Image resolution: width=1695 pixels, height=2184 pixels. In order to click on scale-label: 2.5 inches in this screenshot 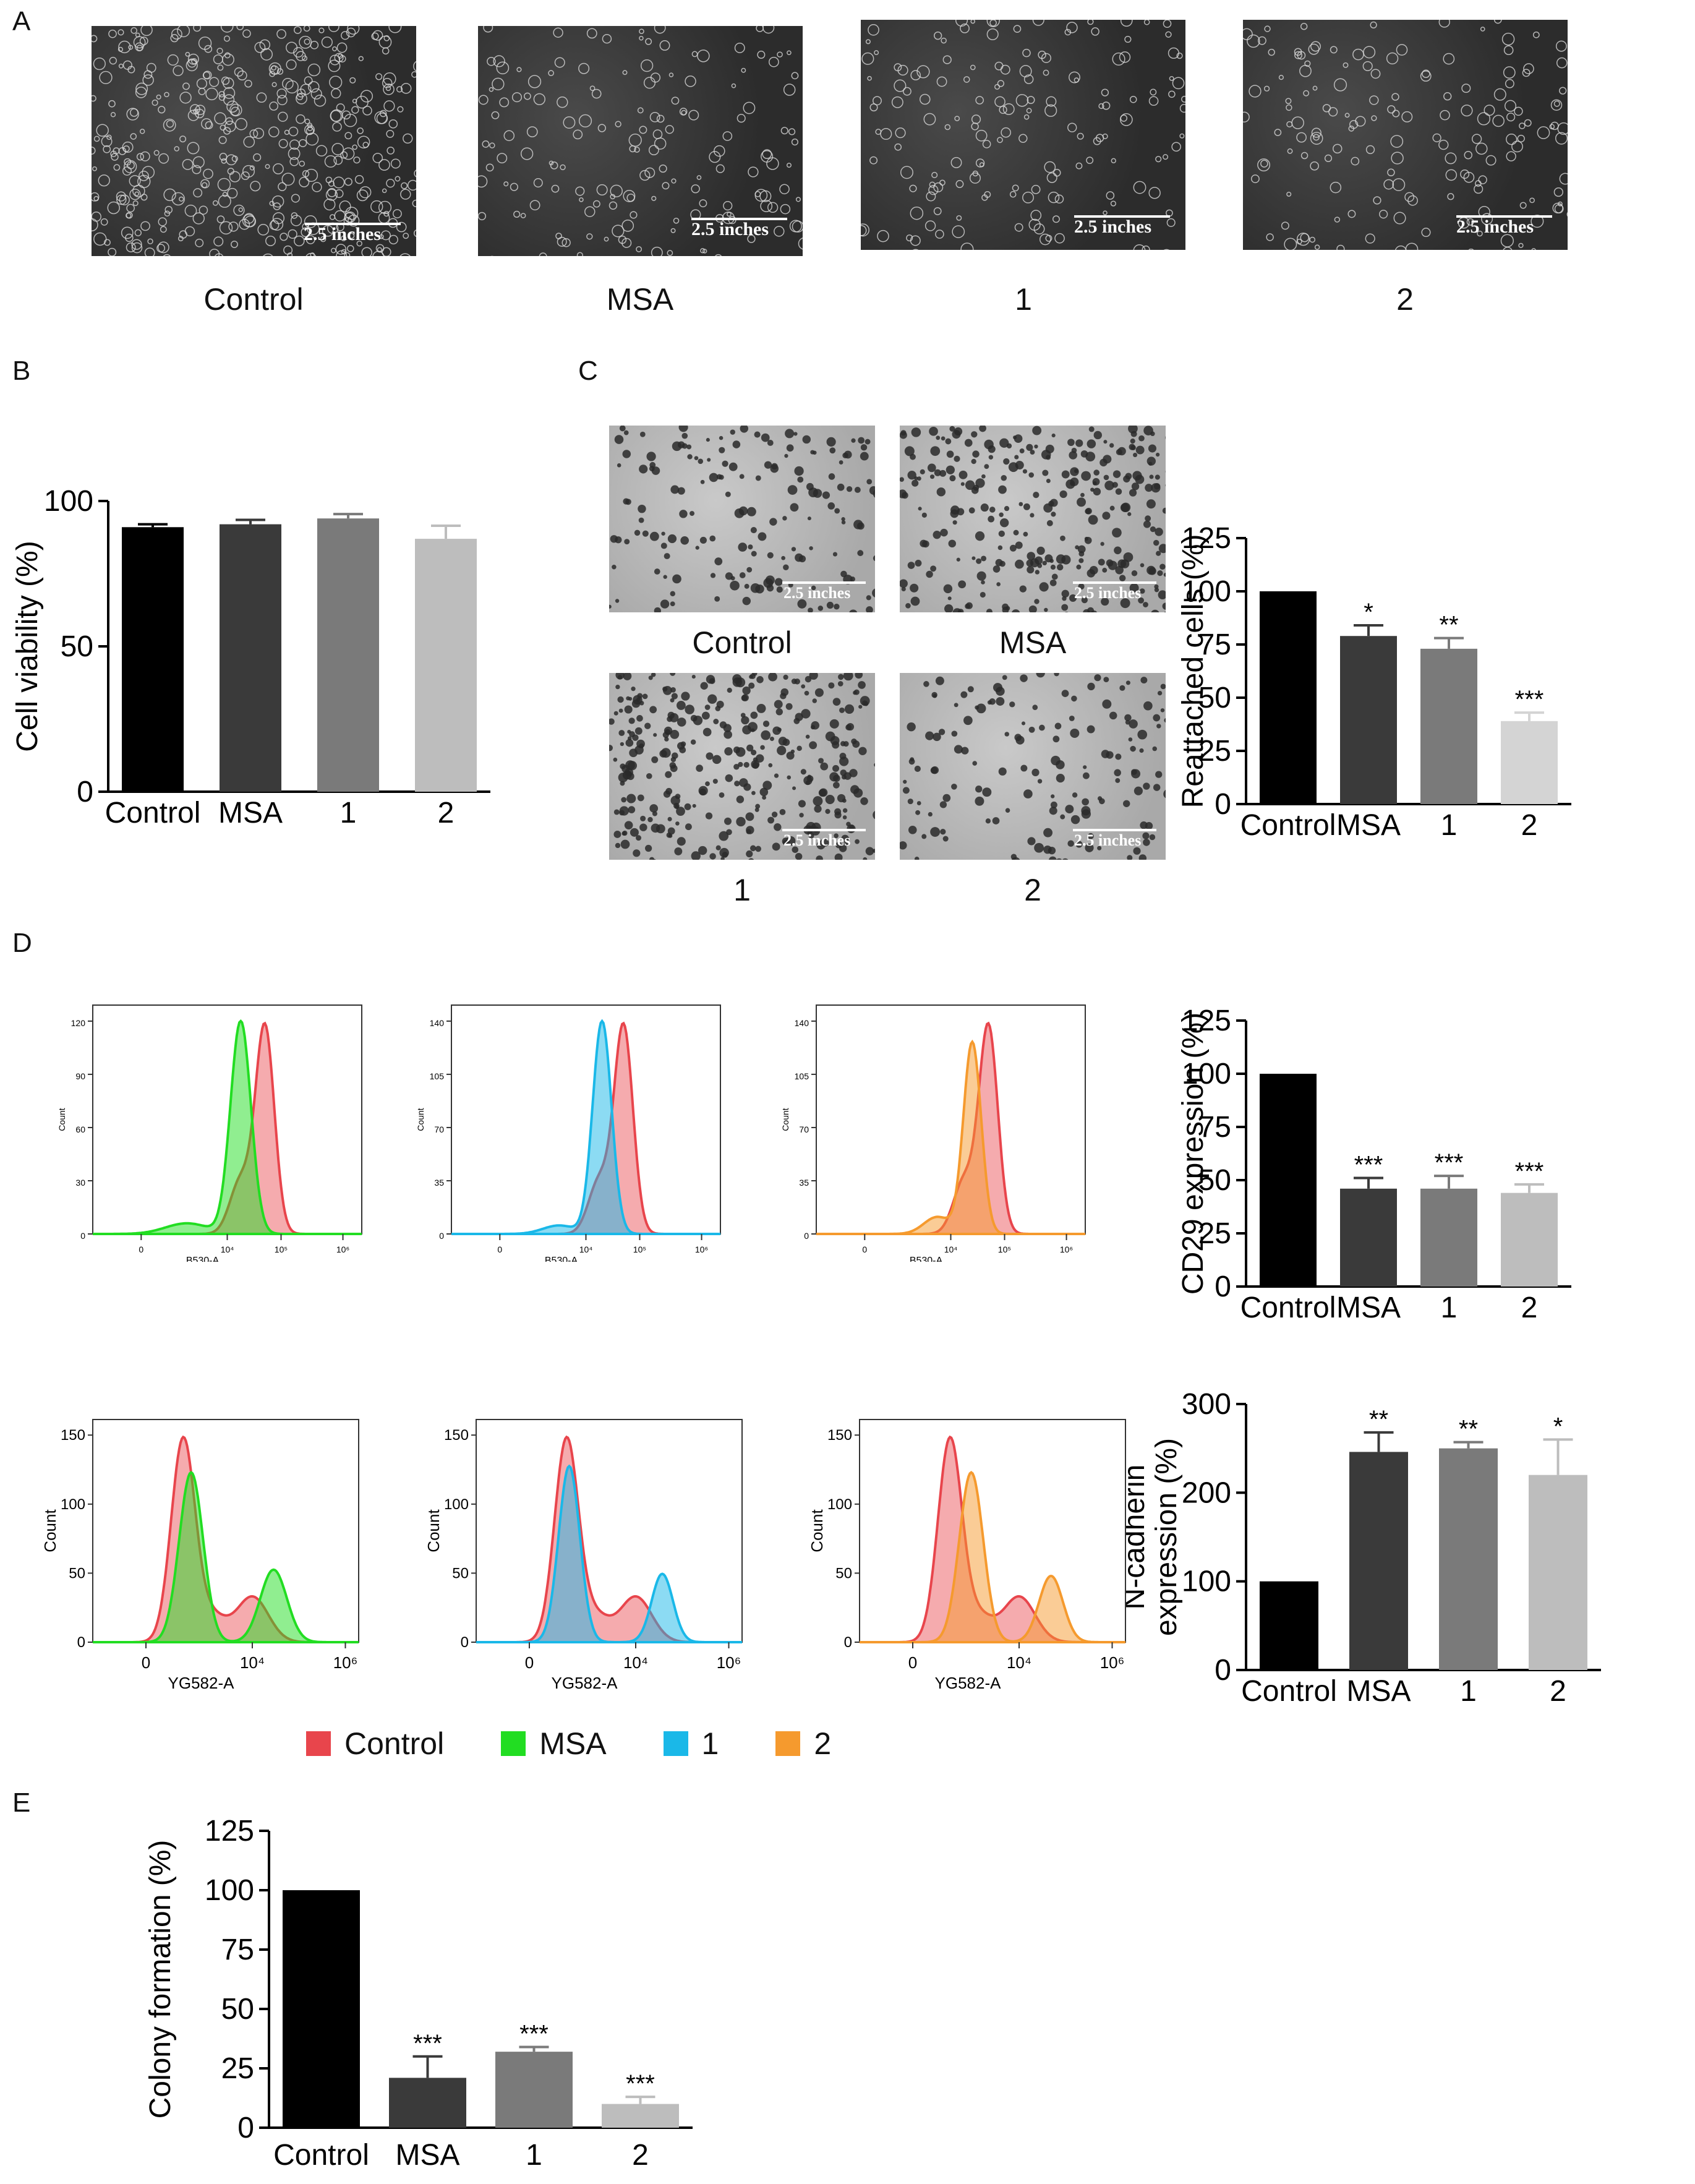, I will do `click(1113, 226)`.